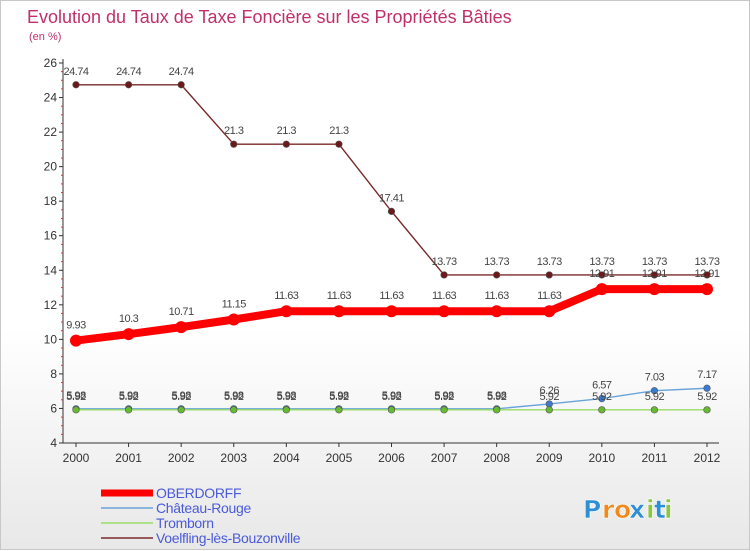 The width and height of the screenshot is (750, 551). I want to click on data-label: 7.17, so click(707, 375).